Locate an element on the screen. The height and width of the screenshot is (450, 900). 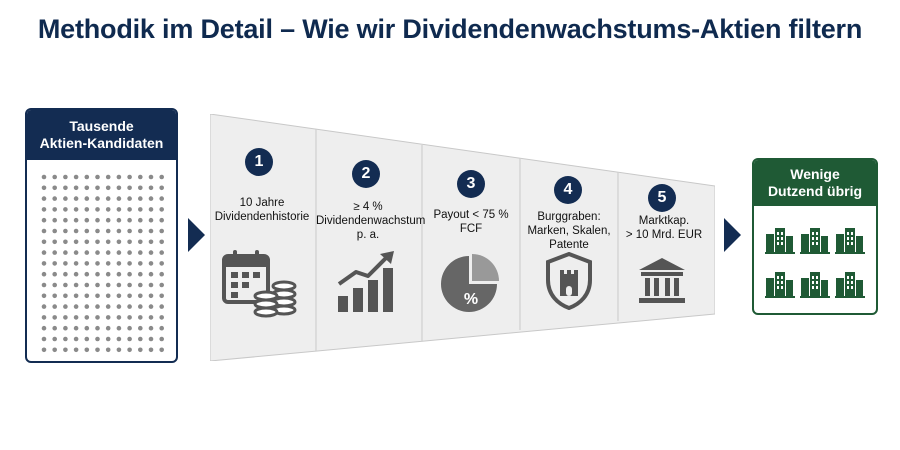
stage-4-line2: Marken, Skalen, is located at coordinates (569, 231).